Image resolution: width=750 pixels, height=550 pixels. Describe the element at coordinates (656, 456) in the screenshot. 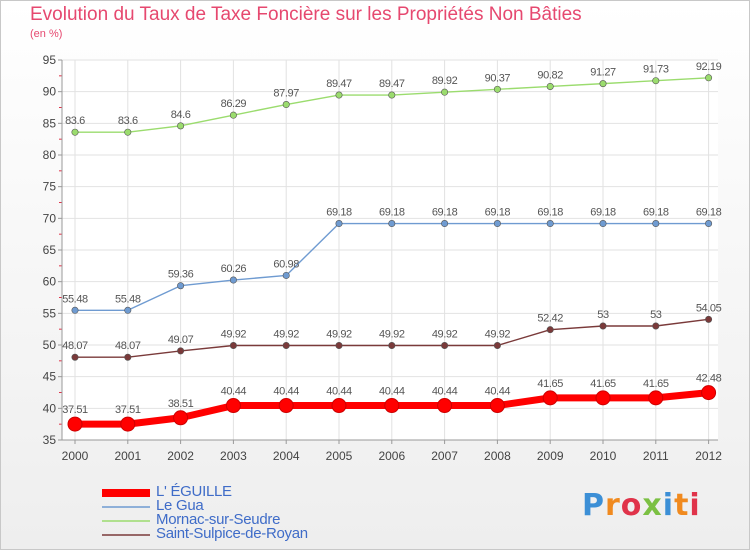

I see `x-tick-label: 2011` at that location.